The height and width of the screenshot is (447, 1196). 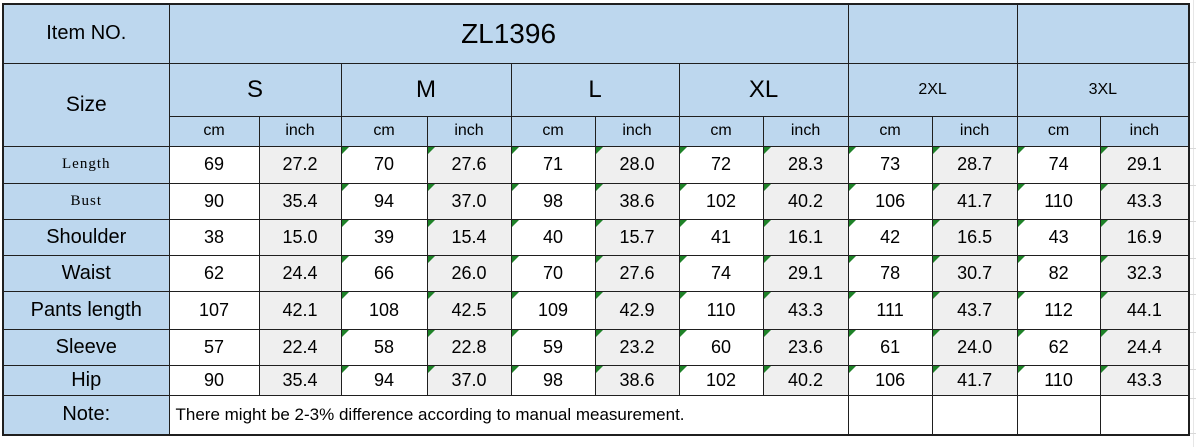 I want to click on cell-bust-2xl-inch: 41.7, so click(x=974, y=201).